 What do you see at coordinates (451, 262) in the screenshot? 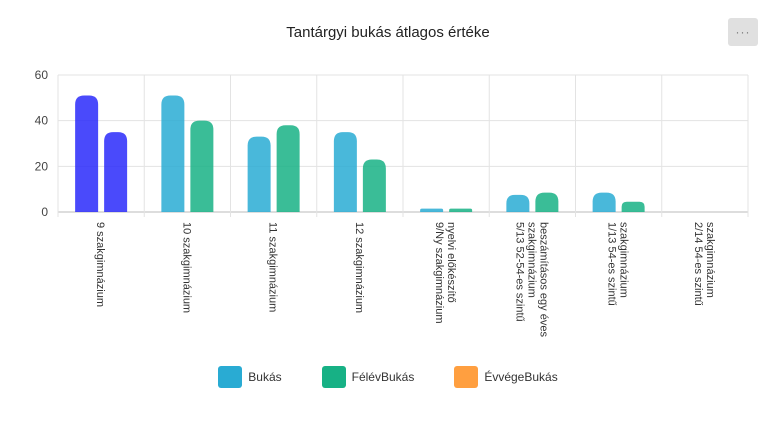
I see `x-tick-label: nyelvi előkészítő` at bounding box center [451, 262].